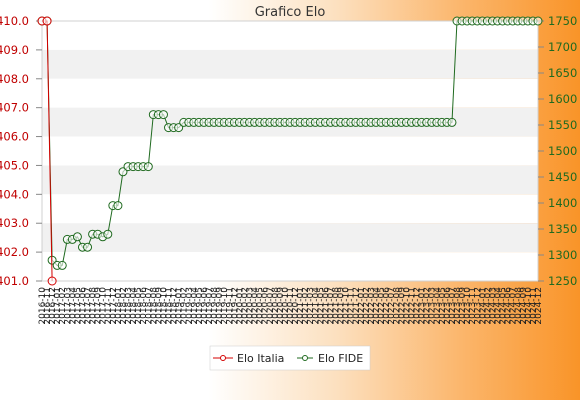 This screenshot has width=580, height=400. Describe the element at coordinates (387, 306) in the screenshot. I see `x-tick-label: 2022-06` at that location.